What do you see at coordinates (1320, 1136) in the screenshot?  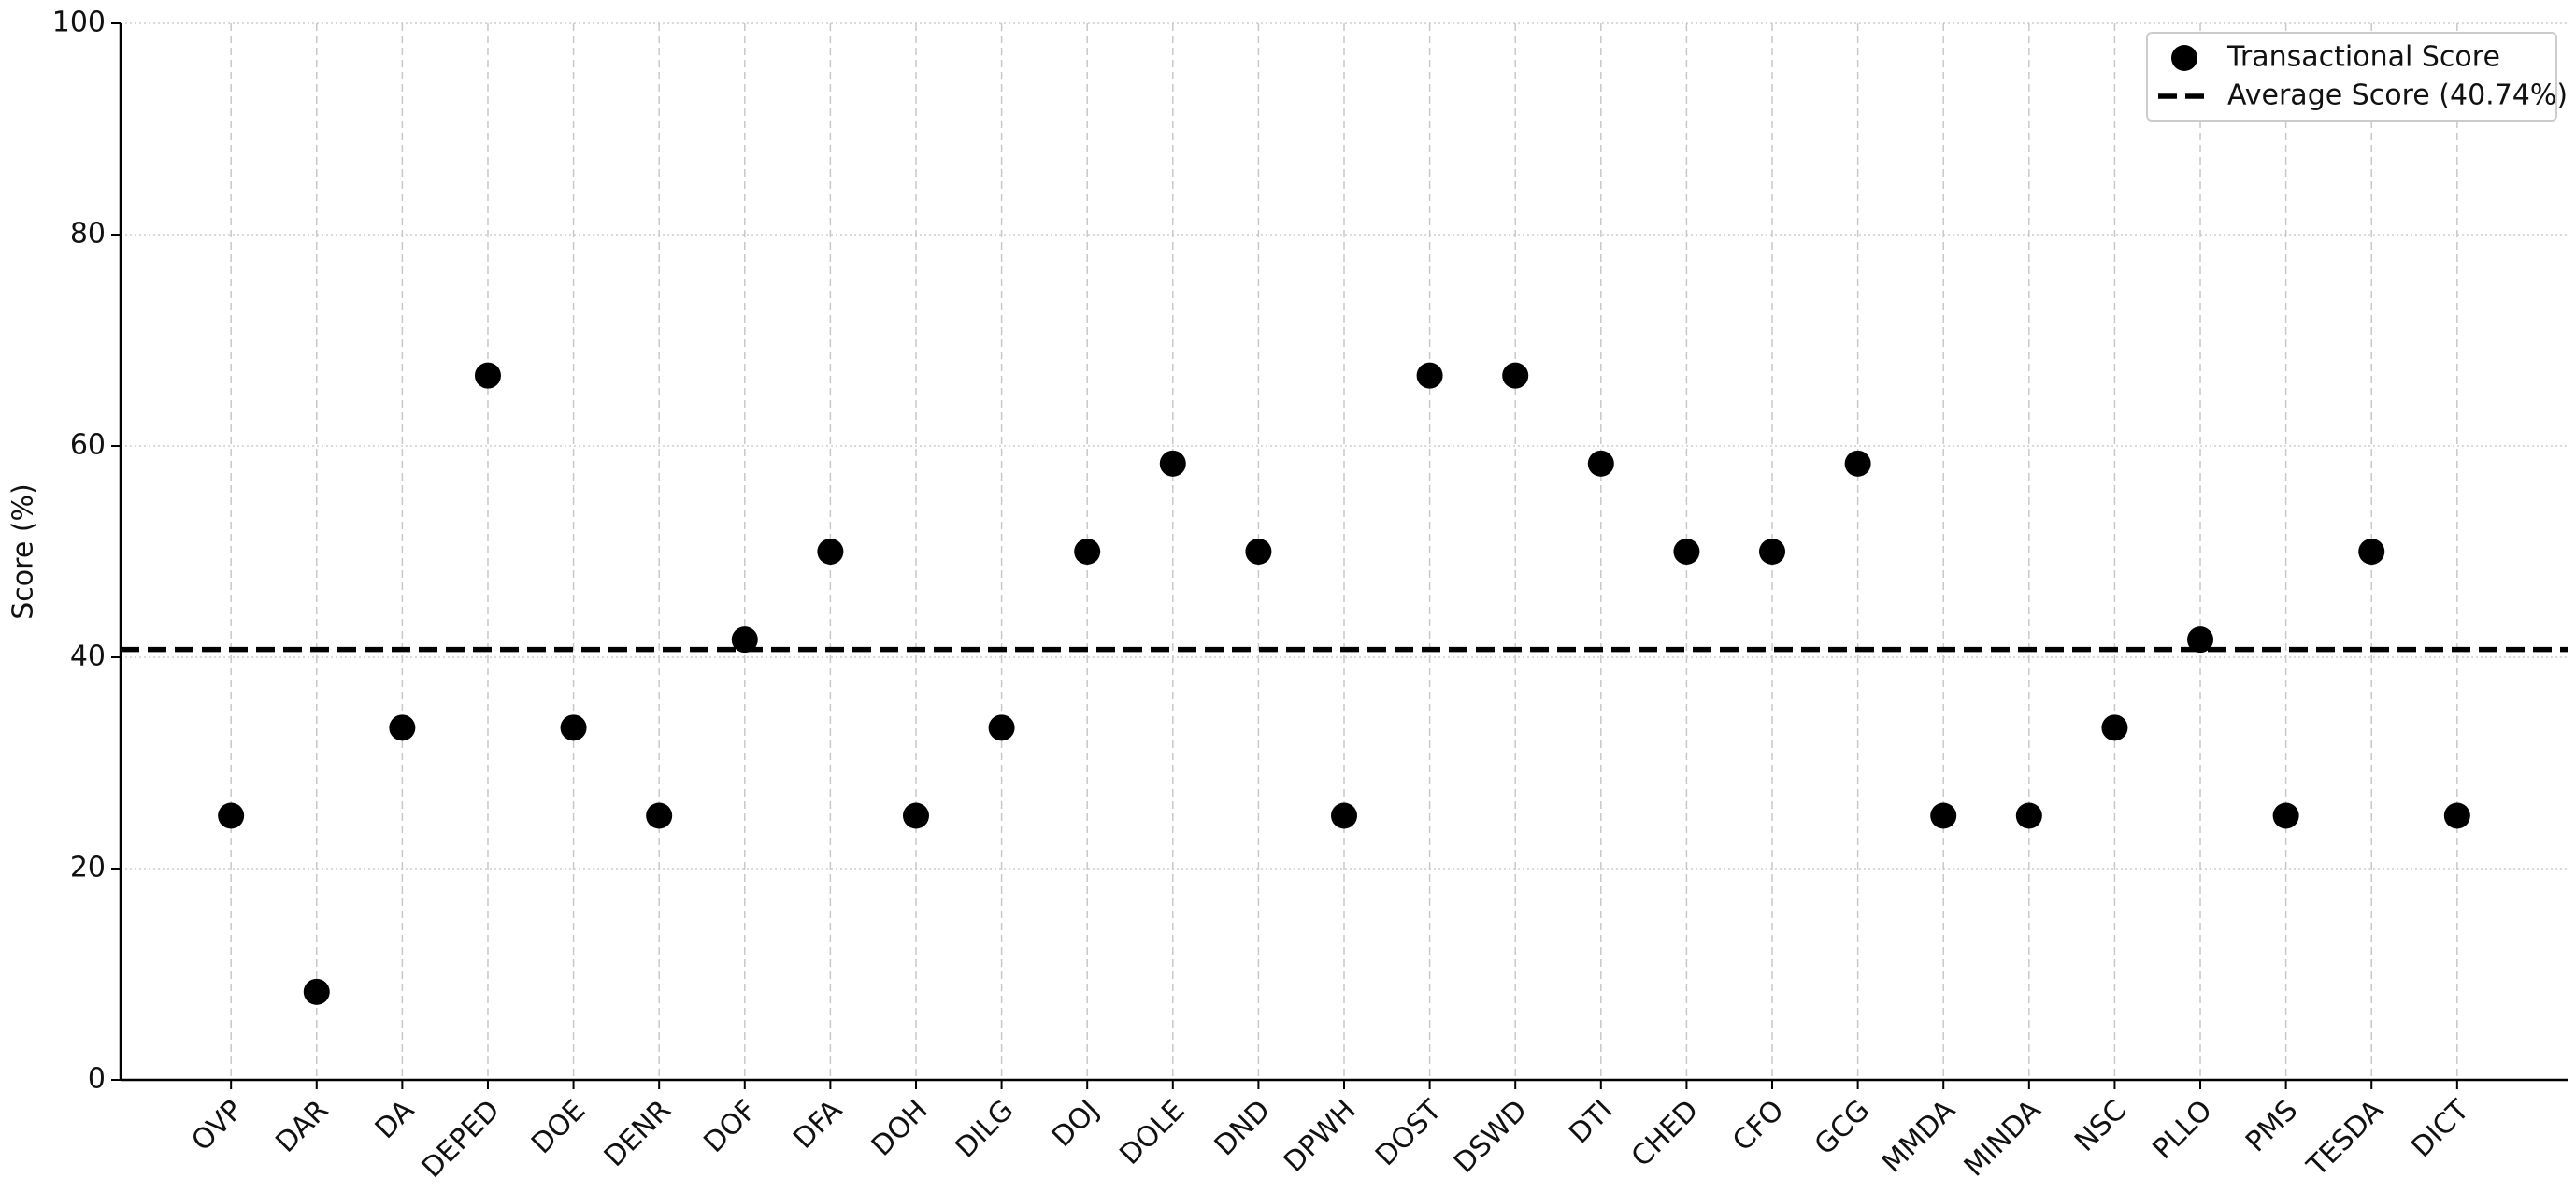 I see `x-tick-label: DPWH` at bounding box center [1320, 1136].